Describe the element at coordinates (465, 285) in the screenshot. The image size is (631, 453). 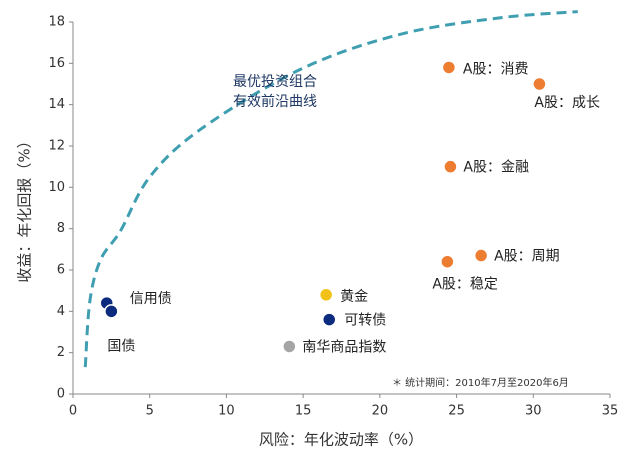
I see `point-label: A股：稳定` at that location.